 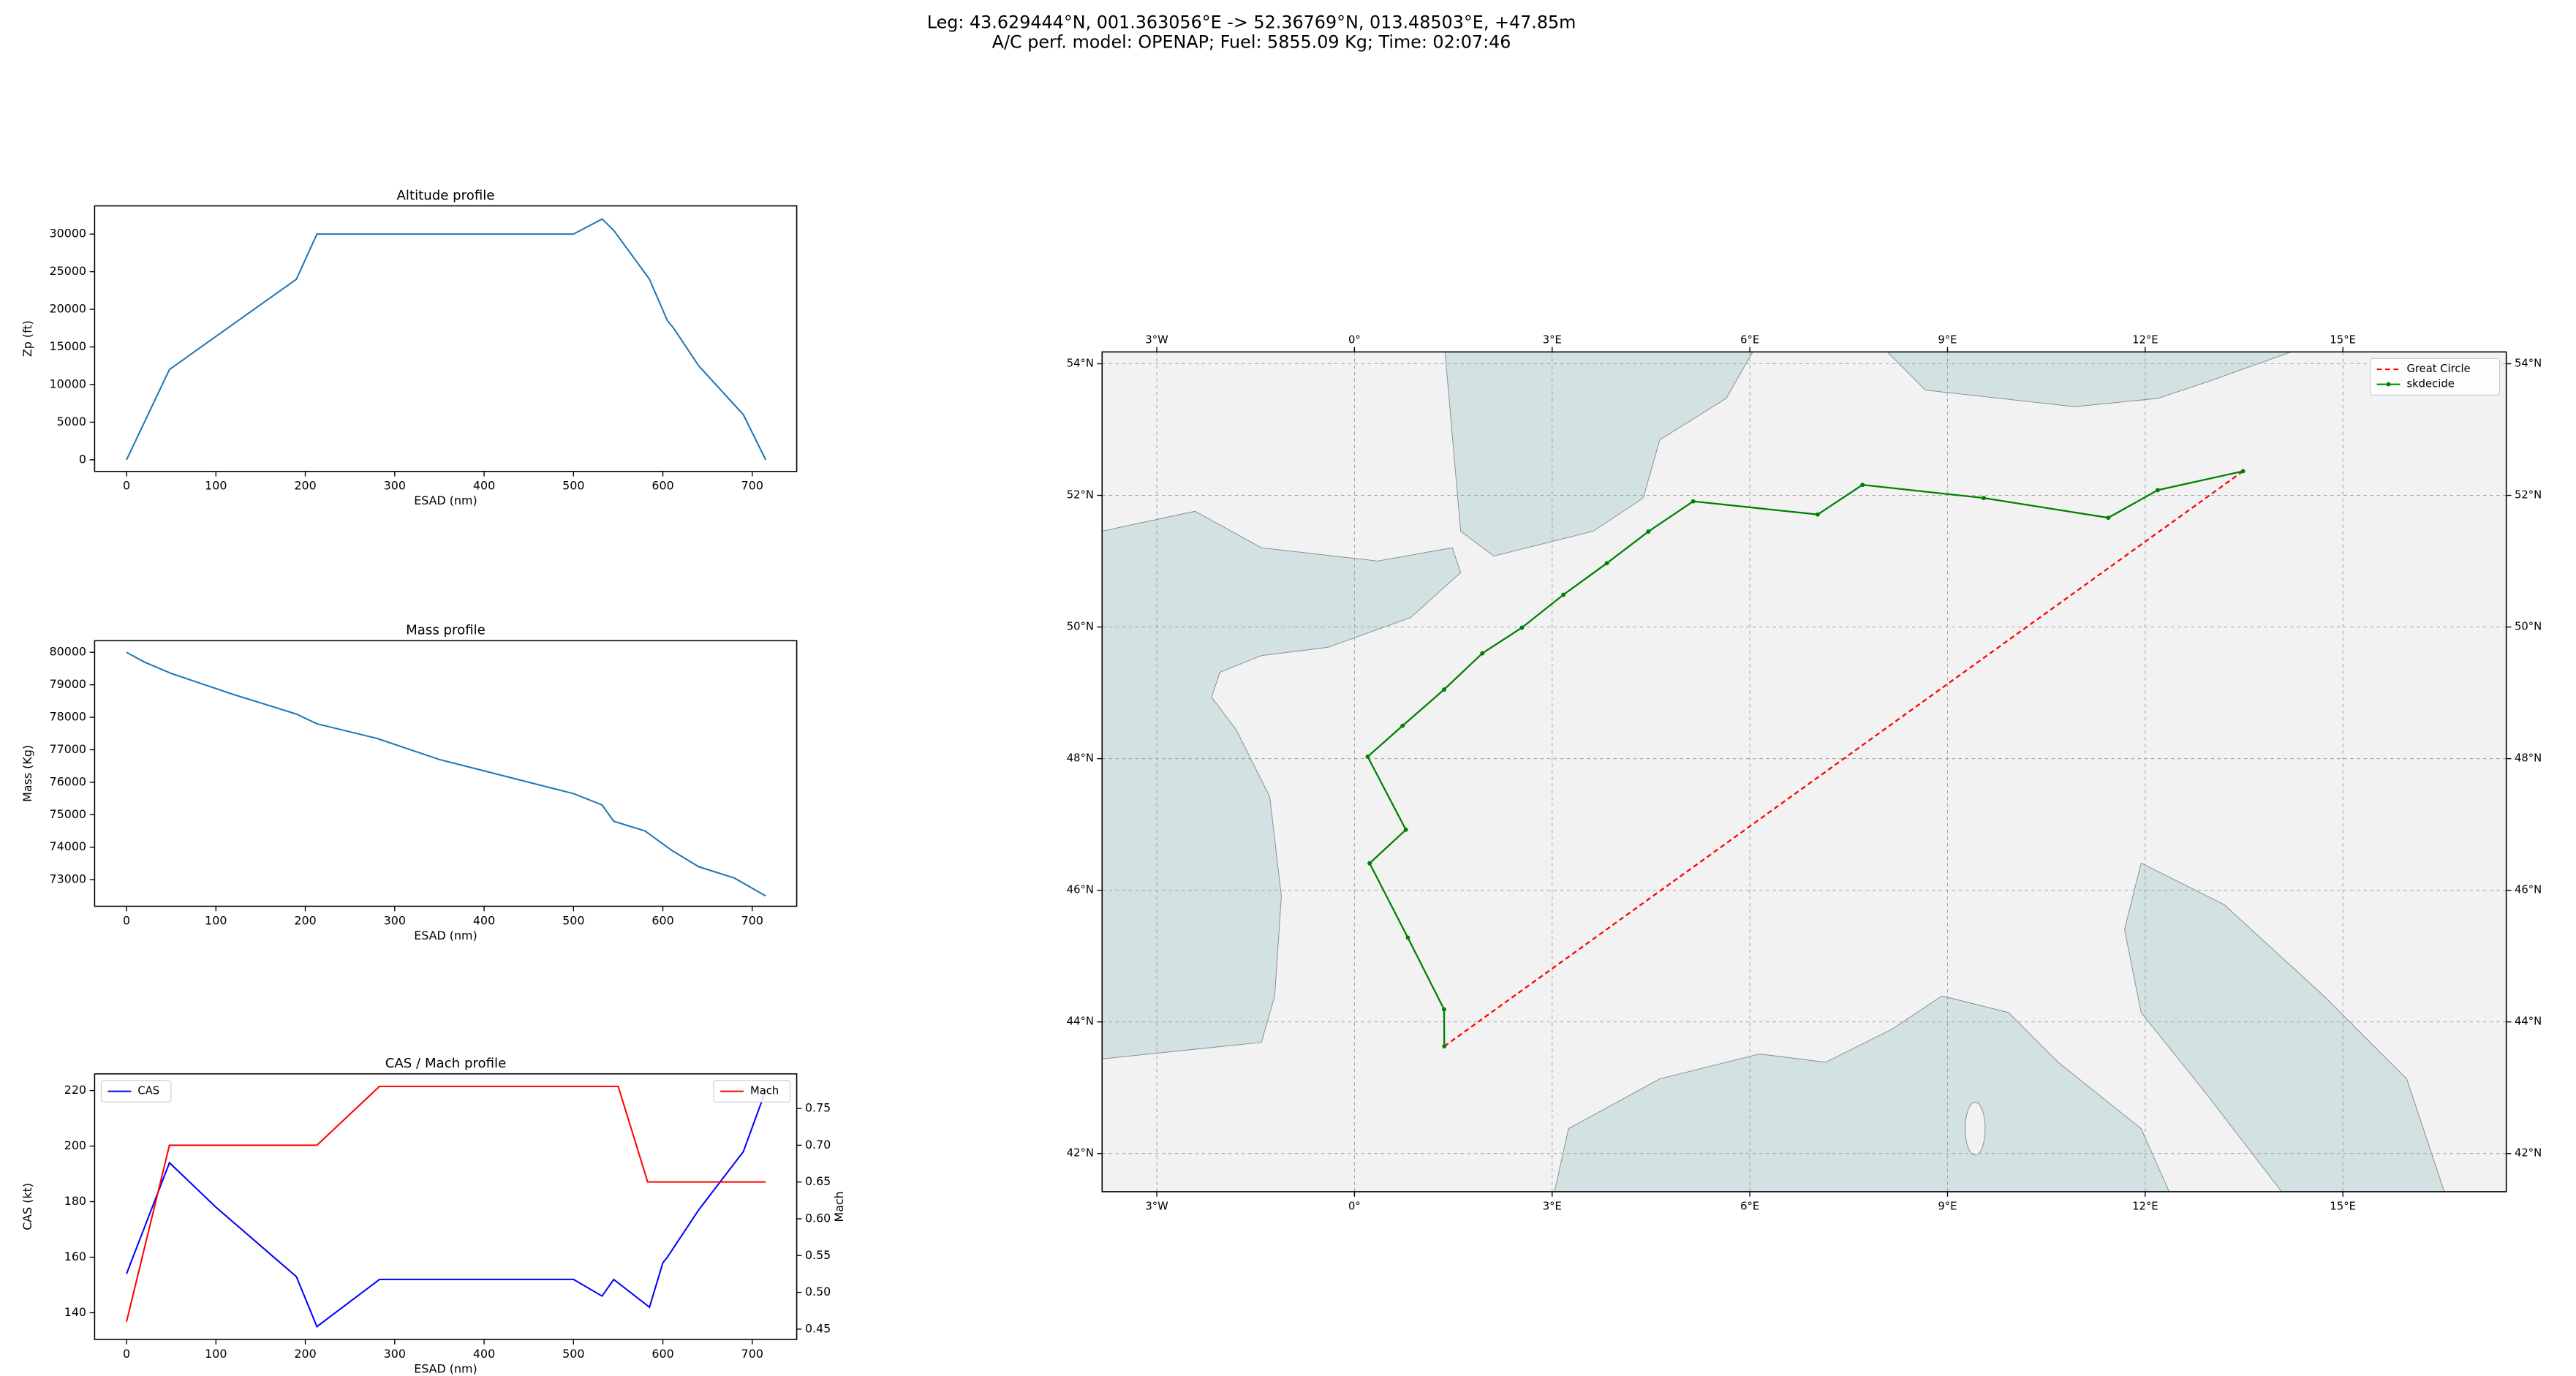 I want to click on legend-label: Mach, so click(x=764, y=1091).